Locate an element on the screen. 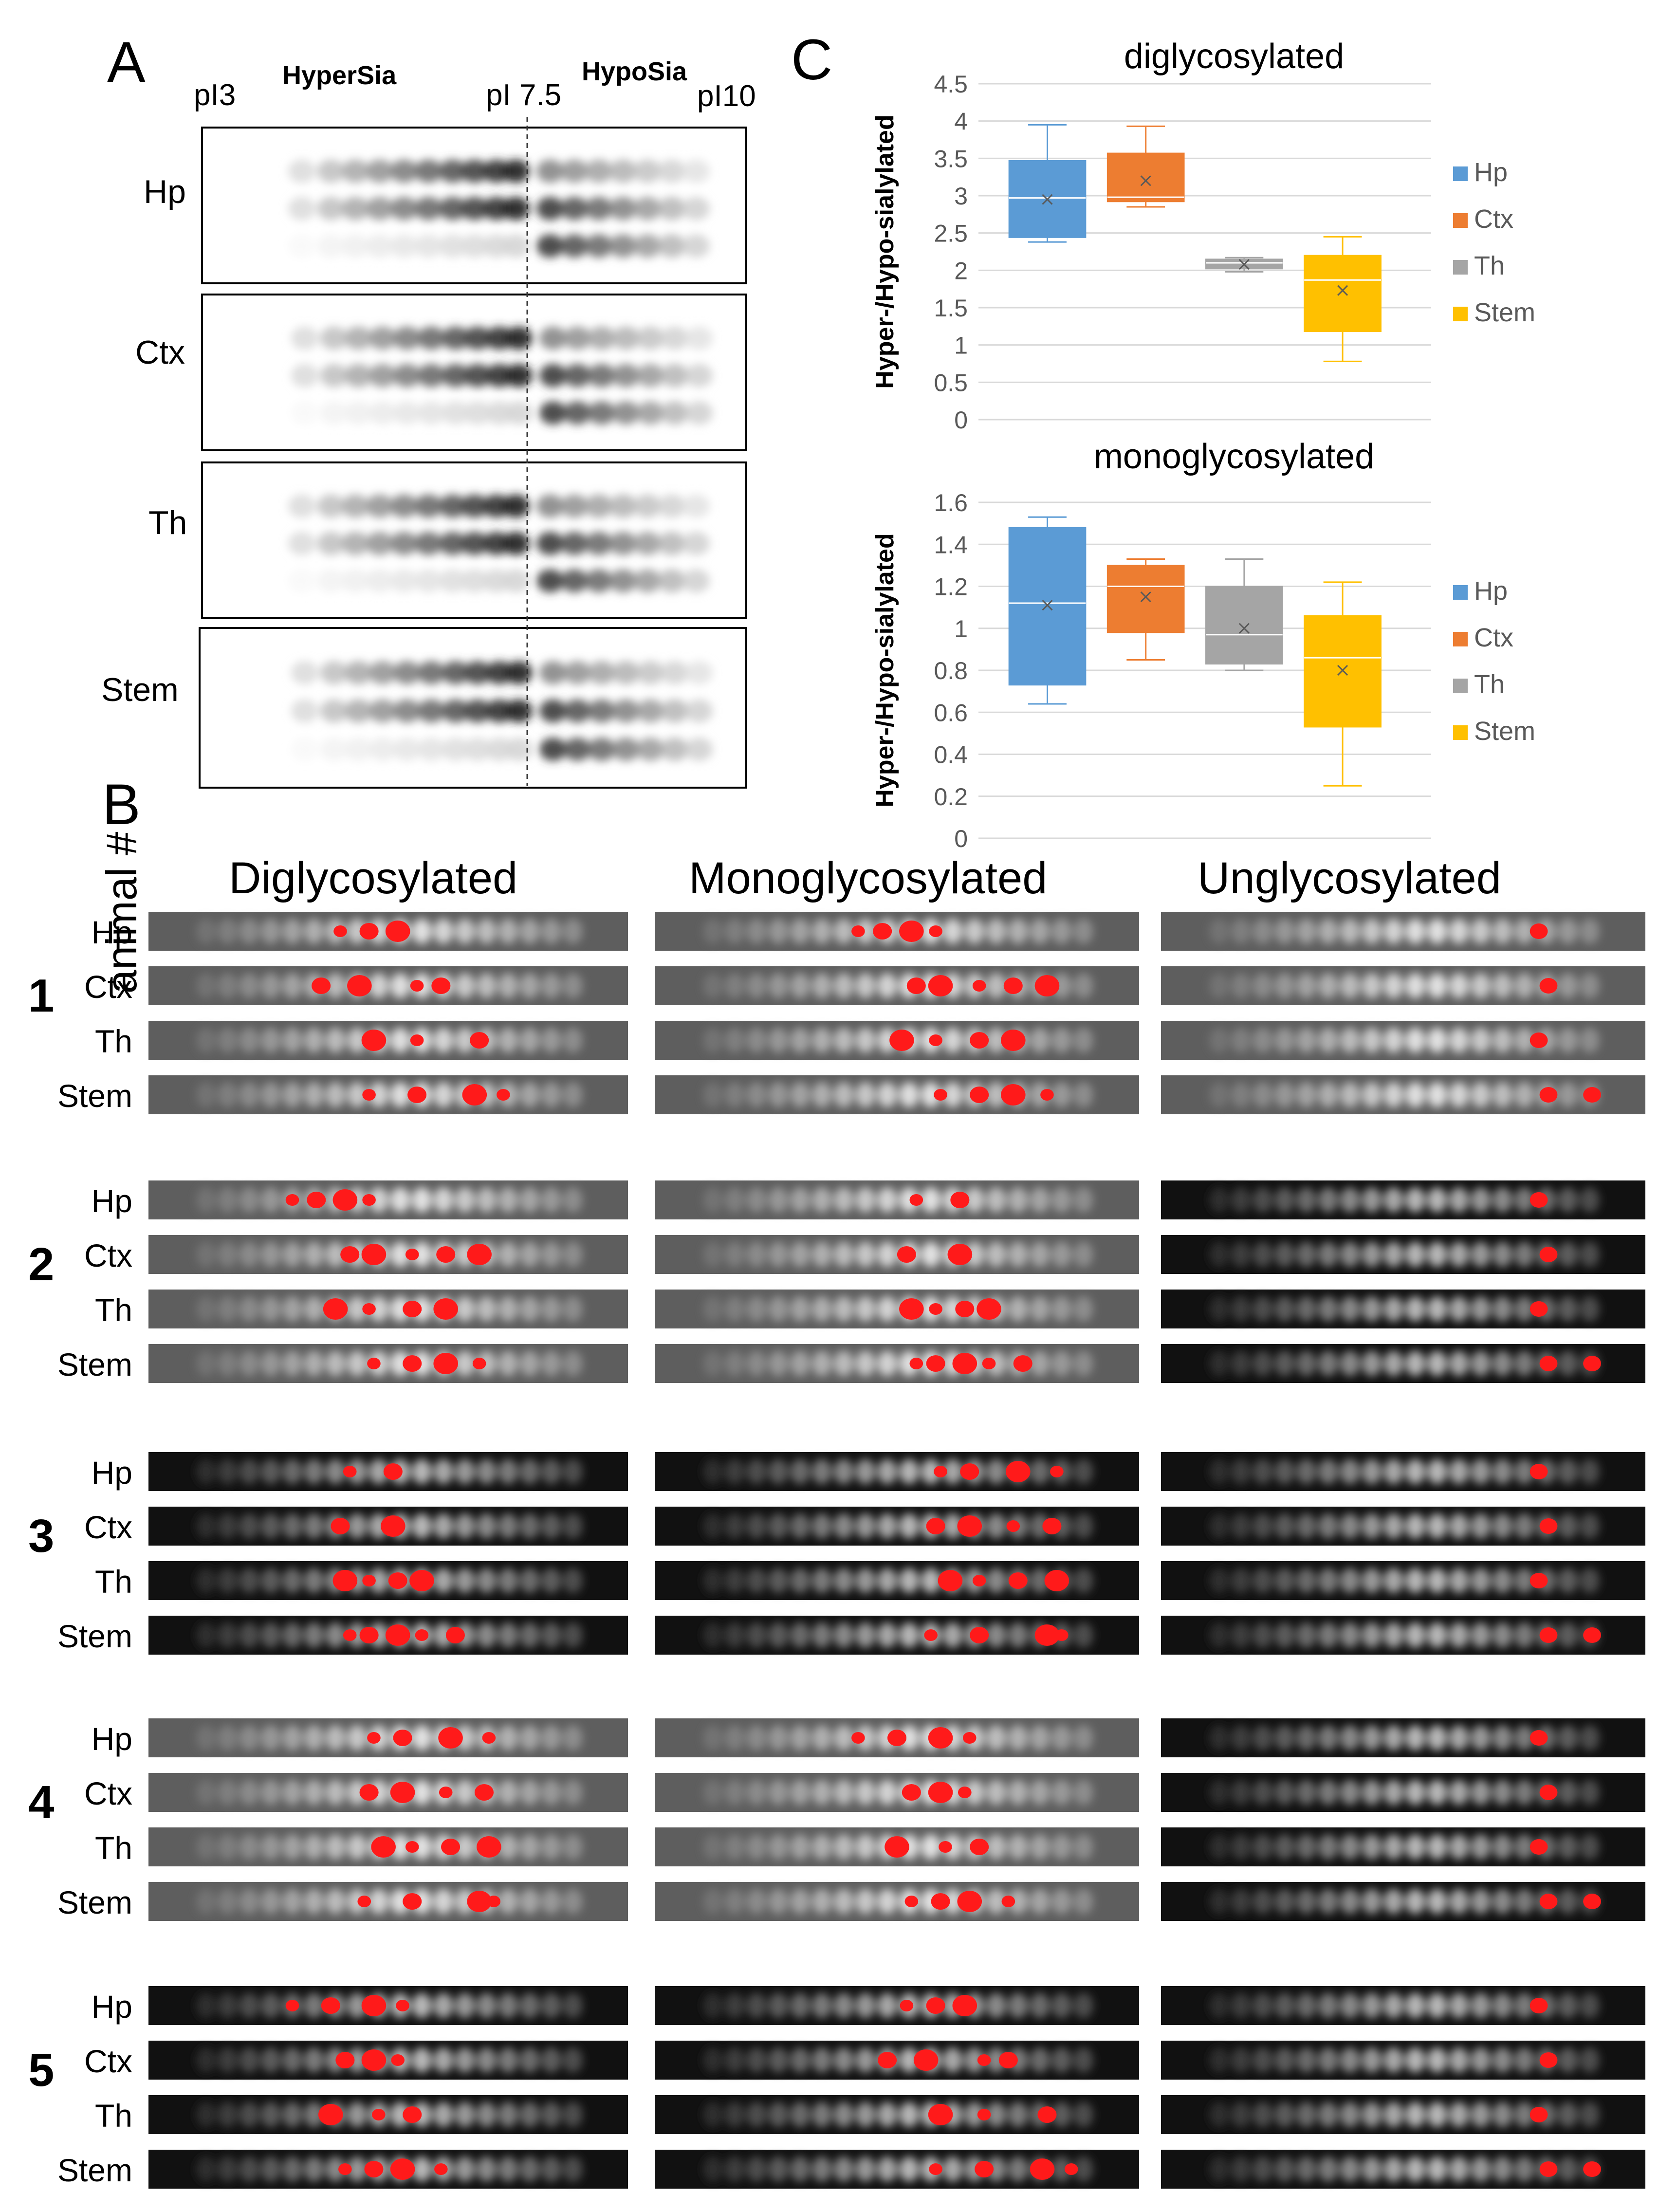 The width and height of the screenshot is (1659, 2212). gel-spots is located at coordinates (502, 375).